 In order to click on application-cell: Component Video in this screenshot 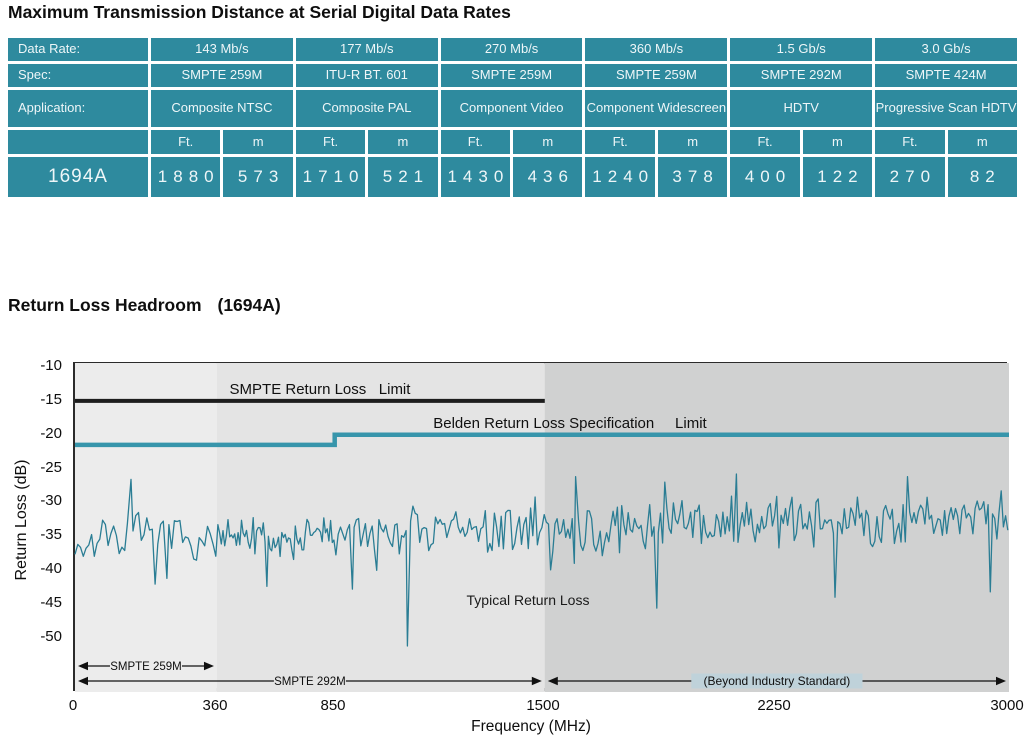, I will do `click(511, 108)`.